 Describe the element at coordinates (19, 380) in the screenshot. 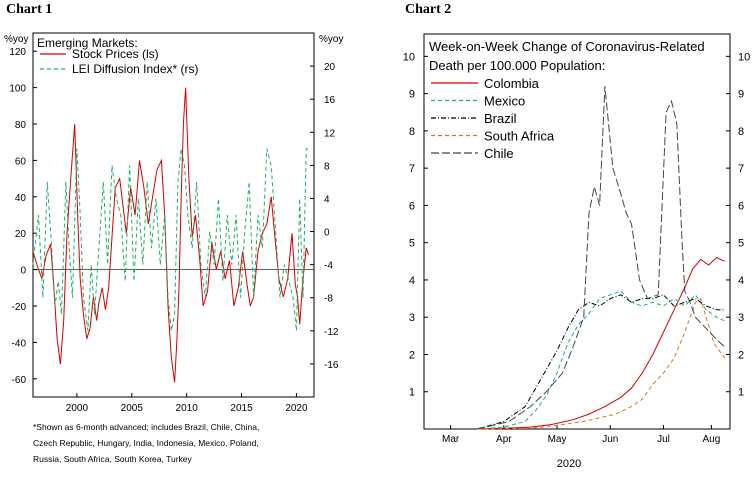

I see `chart1-left-tick-label: -60` at that location.